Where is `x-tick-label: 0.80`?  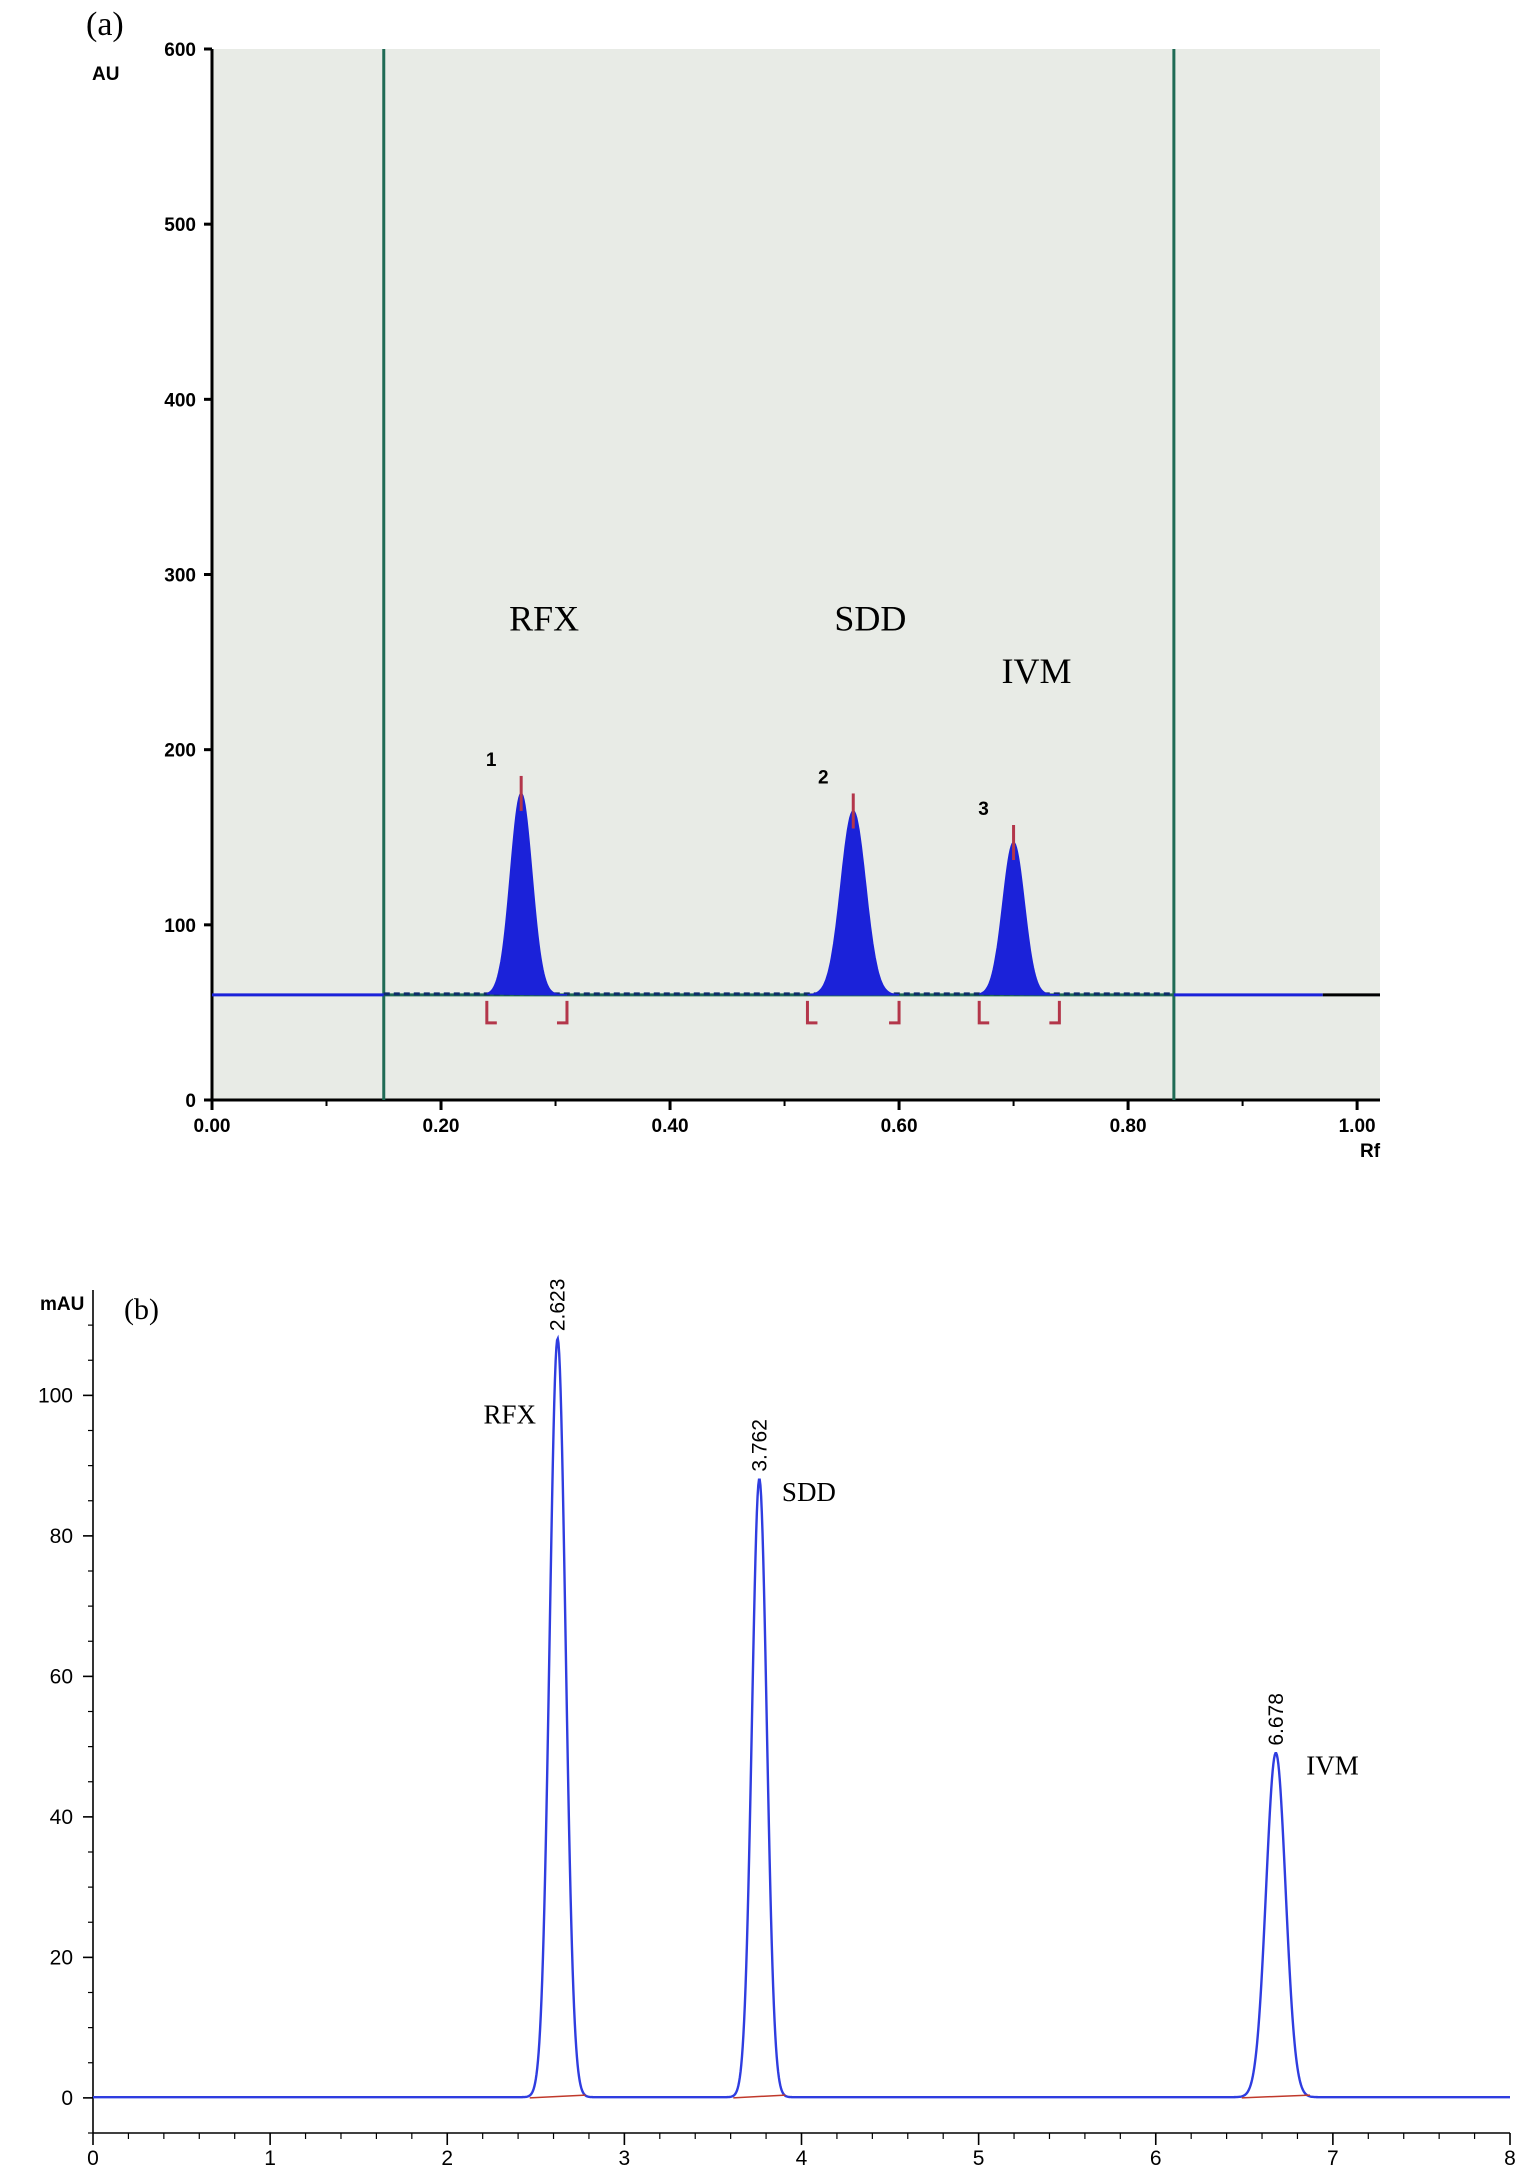
x-tick-label: 0.80 is located at coordinates (1128, 1126).